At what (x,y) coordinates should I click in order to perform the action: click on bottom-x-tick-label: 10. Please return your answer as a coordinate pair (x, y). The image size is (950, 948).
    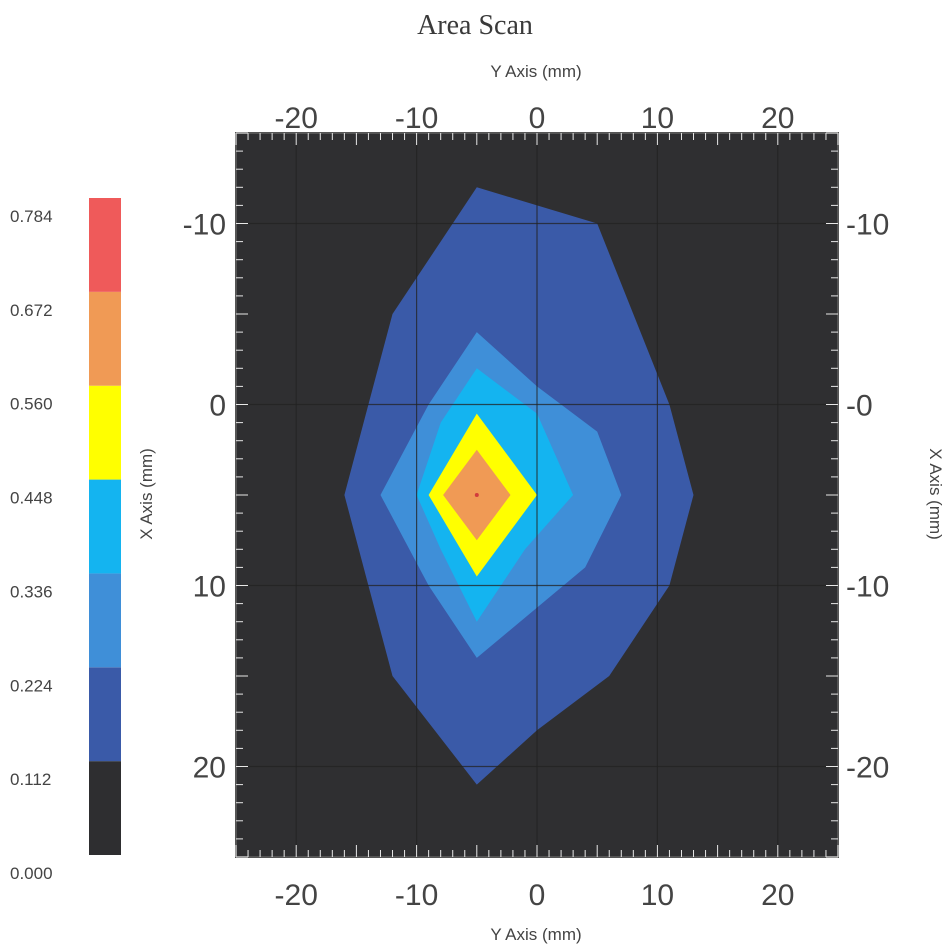
    Looking at the image, I should click on (657, 895).